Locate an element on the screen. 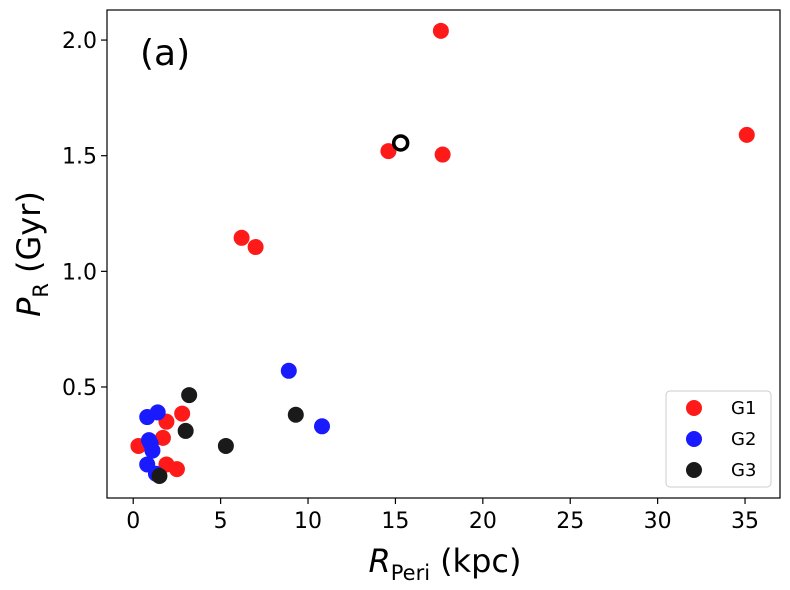 The width and height of the screenshot is (790, 590). legend: G1 G2 G3 is located at coordinates (718, 439).